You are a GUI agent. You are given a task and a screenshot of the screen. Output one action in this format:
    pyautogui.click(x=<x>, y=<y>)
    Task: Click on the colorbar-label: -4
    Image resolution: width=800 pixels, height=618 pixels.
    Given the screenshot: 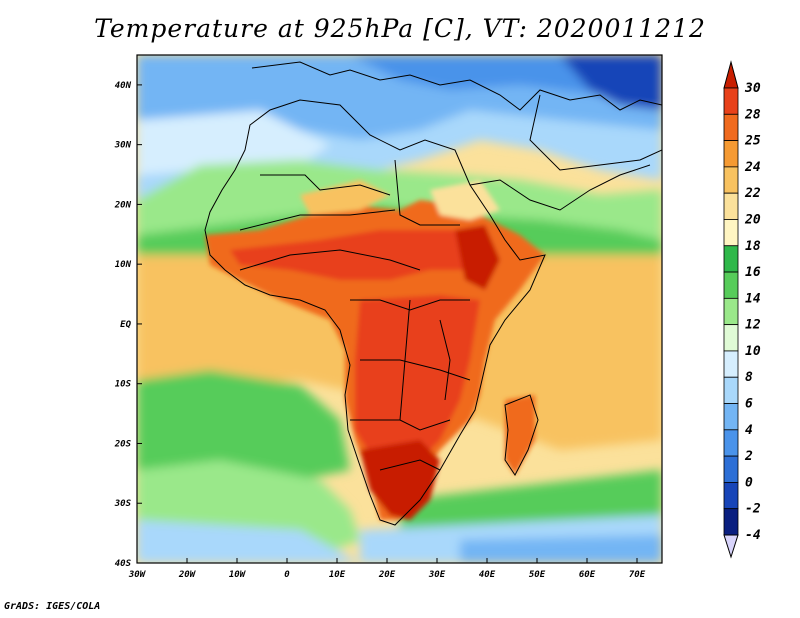 What is the action you would take?
    pyautogui.click(x=753, y=535)
    